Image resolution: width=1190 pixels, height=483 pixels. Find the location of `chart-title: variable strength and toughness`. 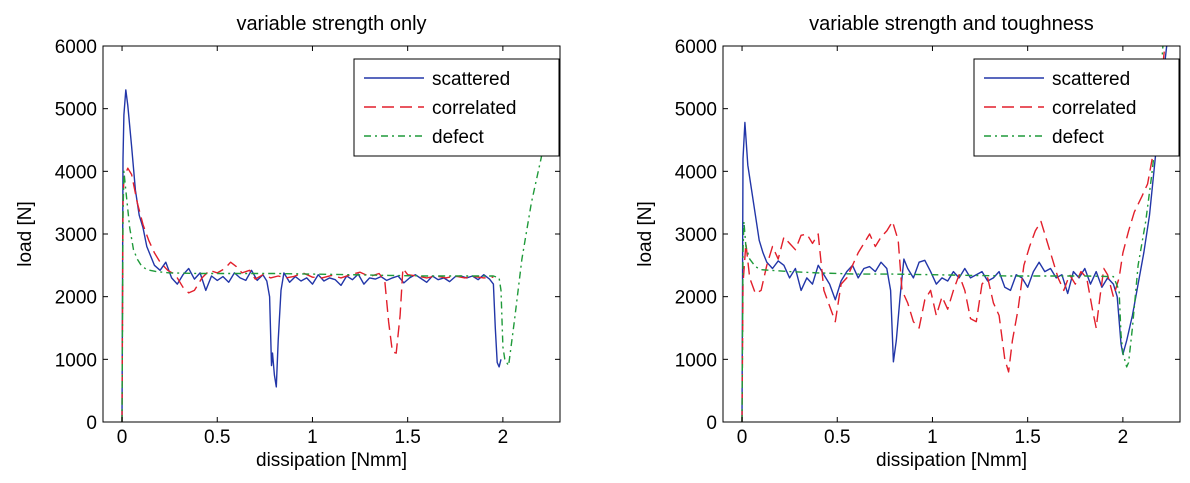

chart-title: variable strength and toughness is located at coordinates (951, 24).